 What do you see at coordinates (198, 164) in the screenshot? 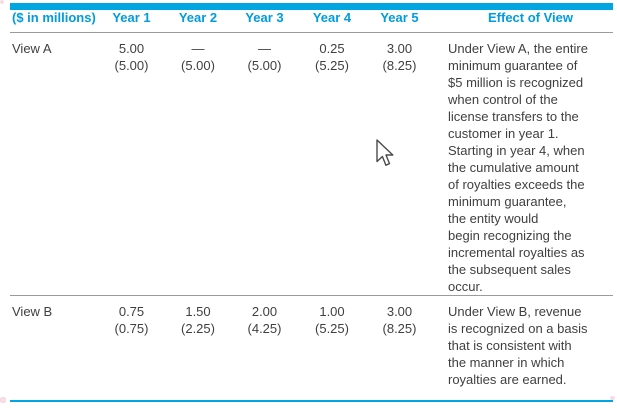
I see `cell-year2: — (5.00)` at bounding box center [198, 164].